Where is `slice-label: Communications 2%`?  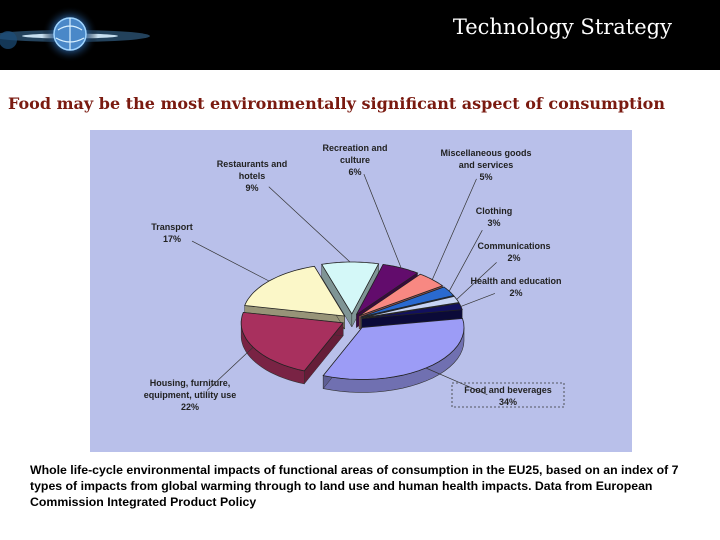 slice-label: Communications 2% is located at coordinates (513, 252).